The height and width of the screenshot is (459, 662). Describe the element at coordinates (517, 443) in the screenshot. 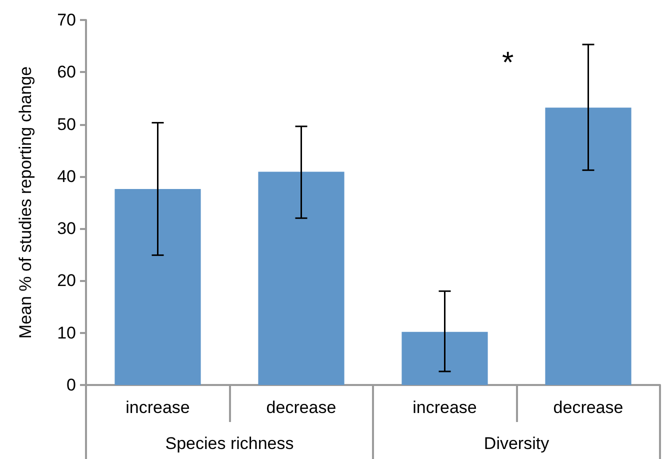

I see `text: Diversity` at that location.